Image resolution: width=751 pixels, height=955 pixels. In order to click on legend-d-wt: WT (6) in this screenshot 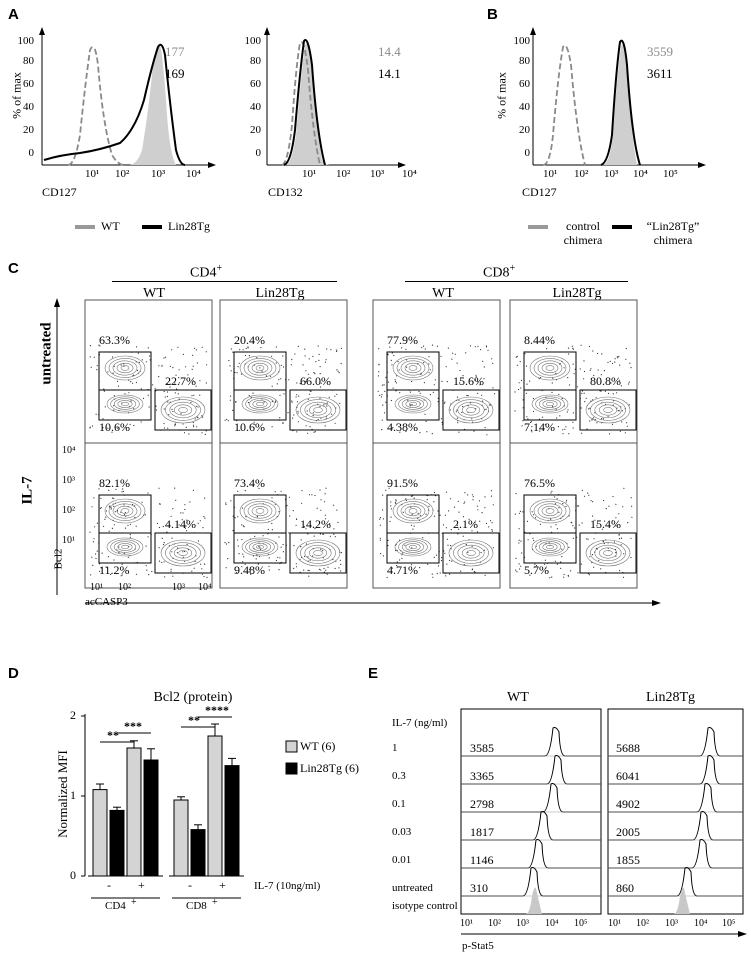, I will do `click(318, 746)`.